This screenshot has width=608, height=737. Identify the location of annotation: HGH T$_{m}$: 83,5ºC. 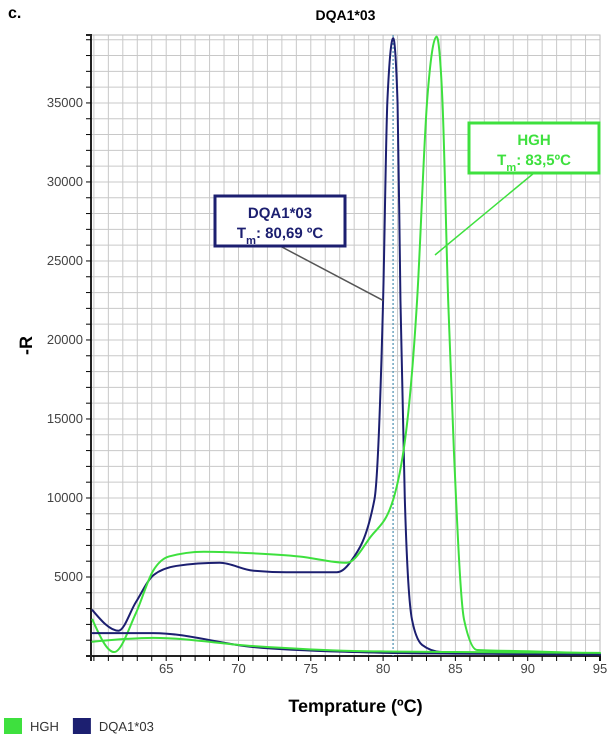
(534, 153).